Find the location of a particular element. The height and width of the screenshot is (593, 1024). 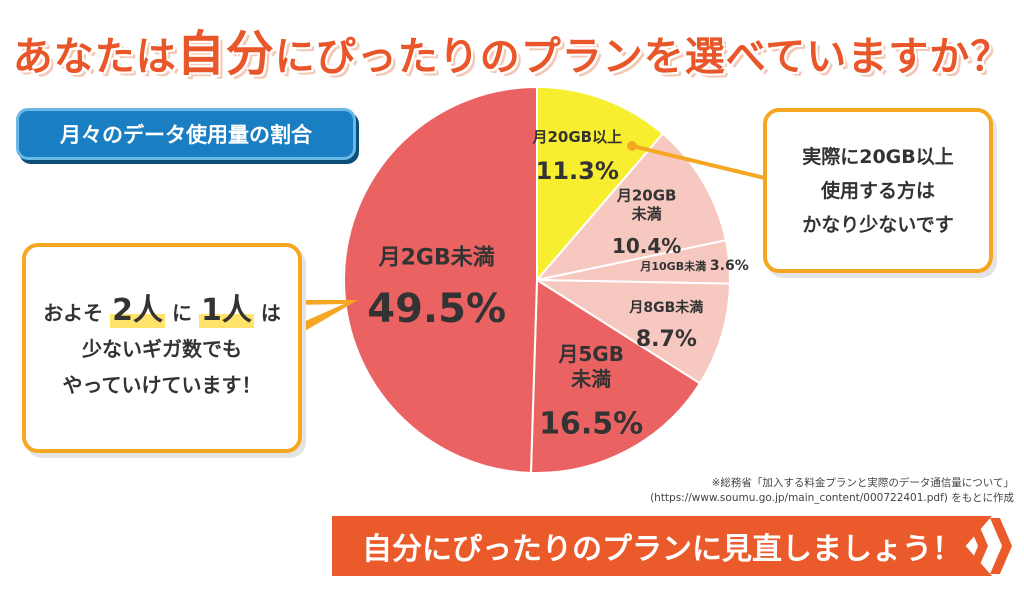

headline: あなたは自分にぴったりのプランを選べていますか？ is located at coordinates (512, 49).